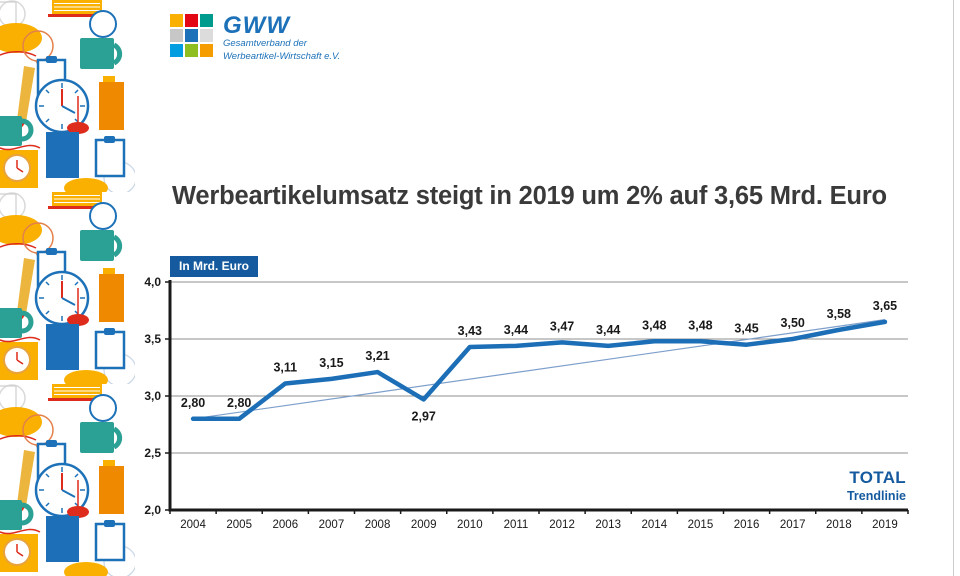 The height and width of the screenshot is (576, 960). What do you see at coordinates (562, 326) in the screenshot?
I see `svg-text: 3,47` at bounding box center [562, 326].